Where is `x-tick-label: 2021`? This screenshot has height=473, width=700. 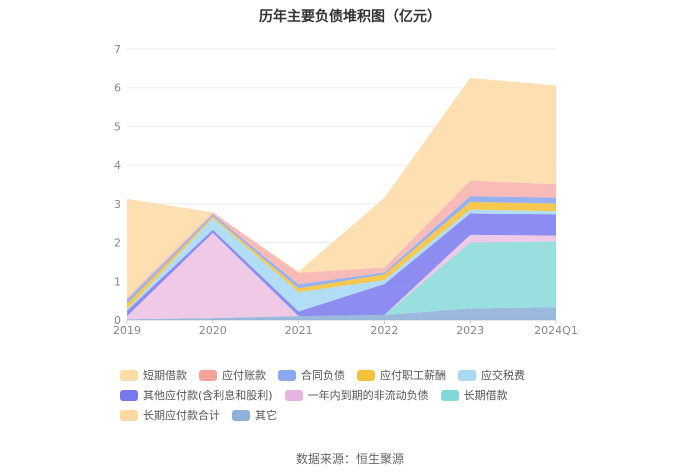 x-tick-label: 2021 is located at coordinates (299, 330).